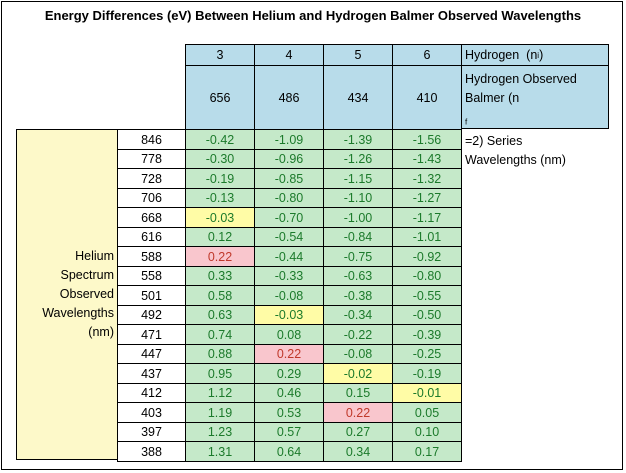  I want to click on energy-difference-cell: -1.43, so click(427, 159).